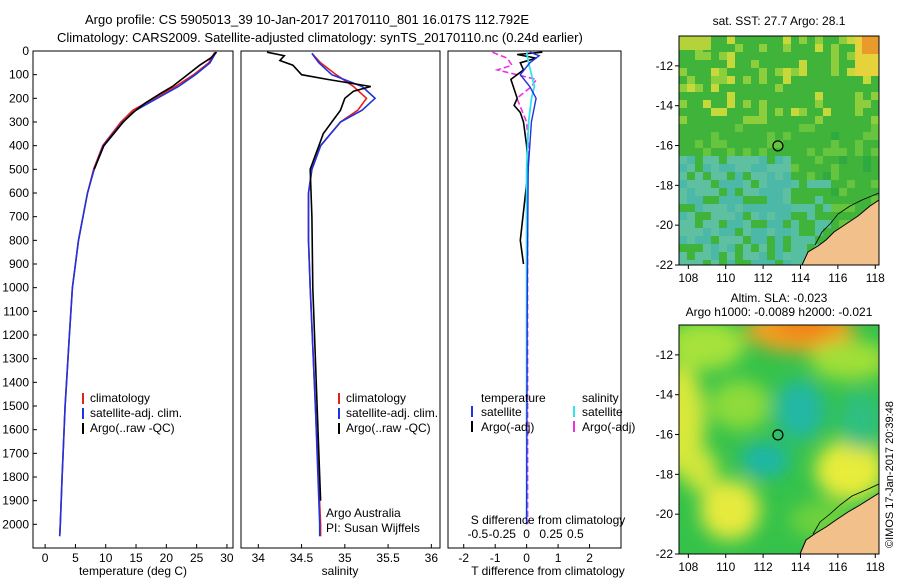  Describe the element at coordinates (779, 298) in the screenshot. I see `sla-map-title: Altim. SLA: -0.023` at that location.